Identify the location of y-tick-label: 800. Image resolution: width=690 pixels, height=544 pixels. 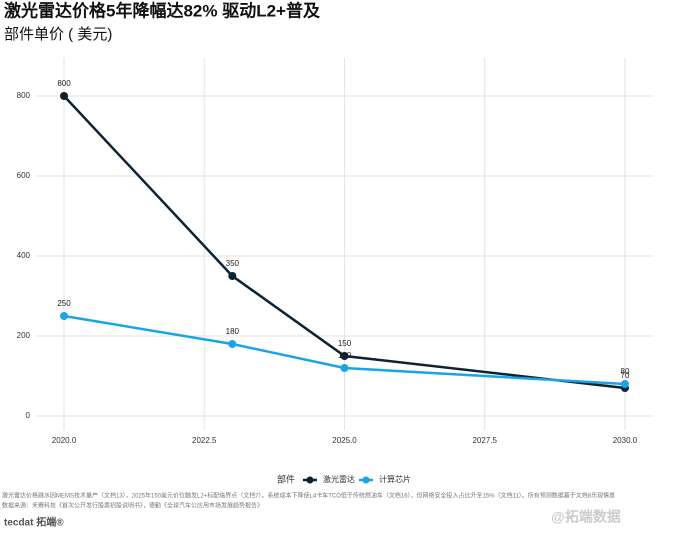
(24, 95).